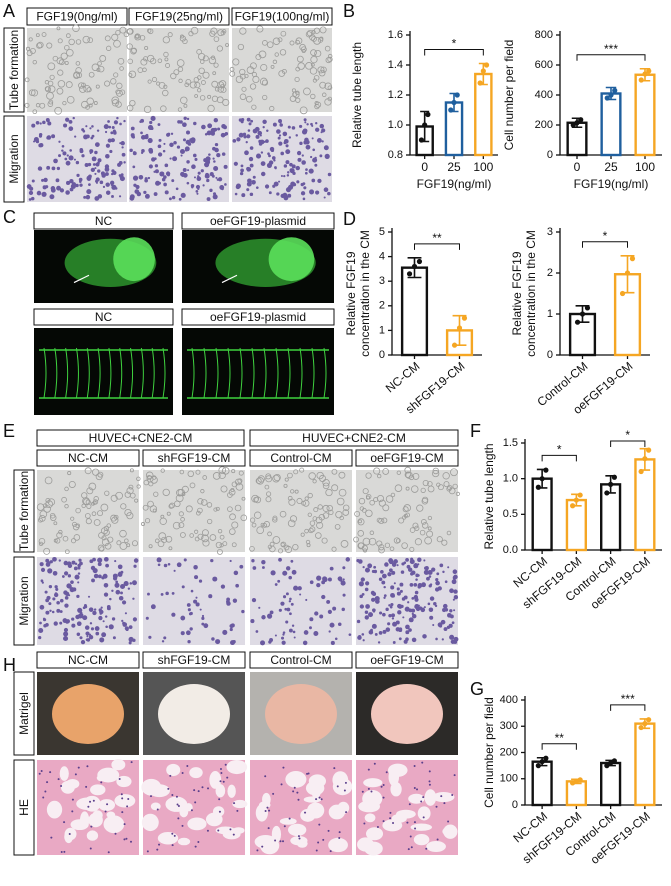 The height and width of the screenshot is (886, 671). Describe the element at coordinates (611, 784) in the screenshot. I see `bar` at that location.